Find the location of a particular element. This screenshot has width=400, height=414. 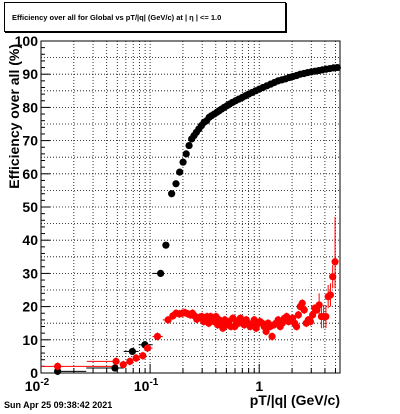

y-tick-label: 50 is located at coordinates (30, 207).